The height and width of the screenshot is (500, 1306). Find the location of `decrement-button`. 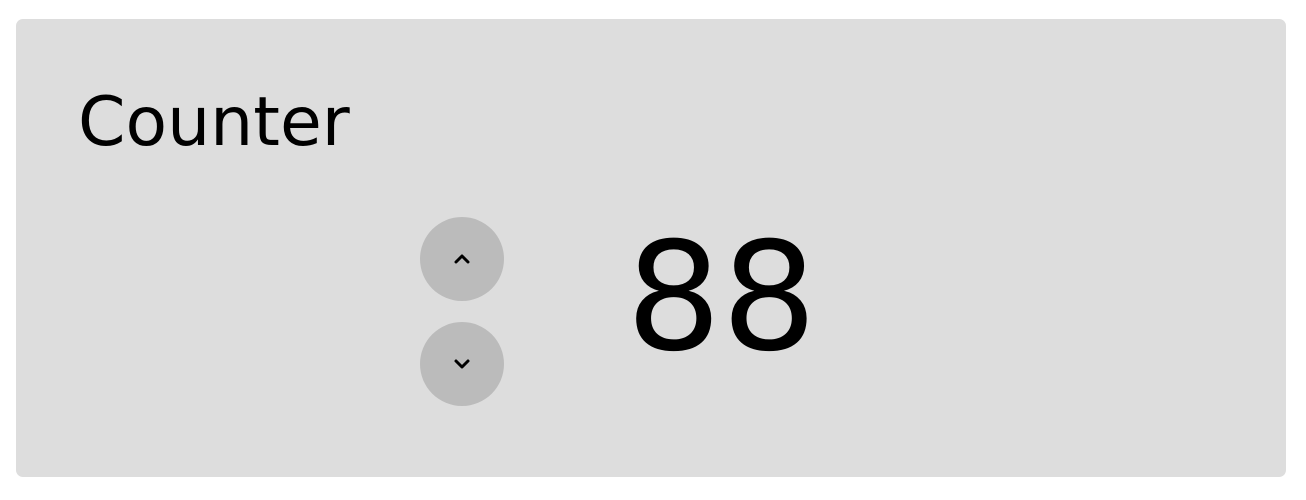

decrement-button is located at coordinates (462, 364).